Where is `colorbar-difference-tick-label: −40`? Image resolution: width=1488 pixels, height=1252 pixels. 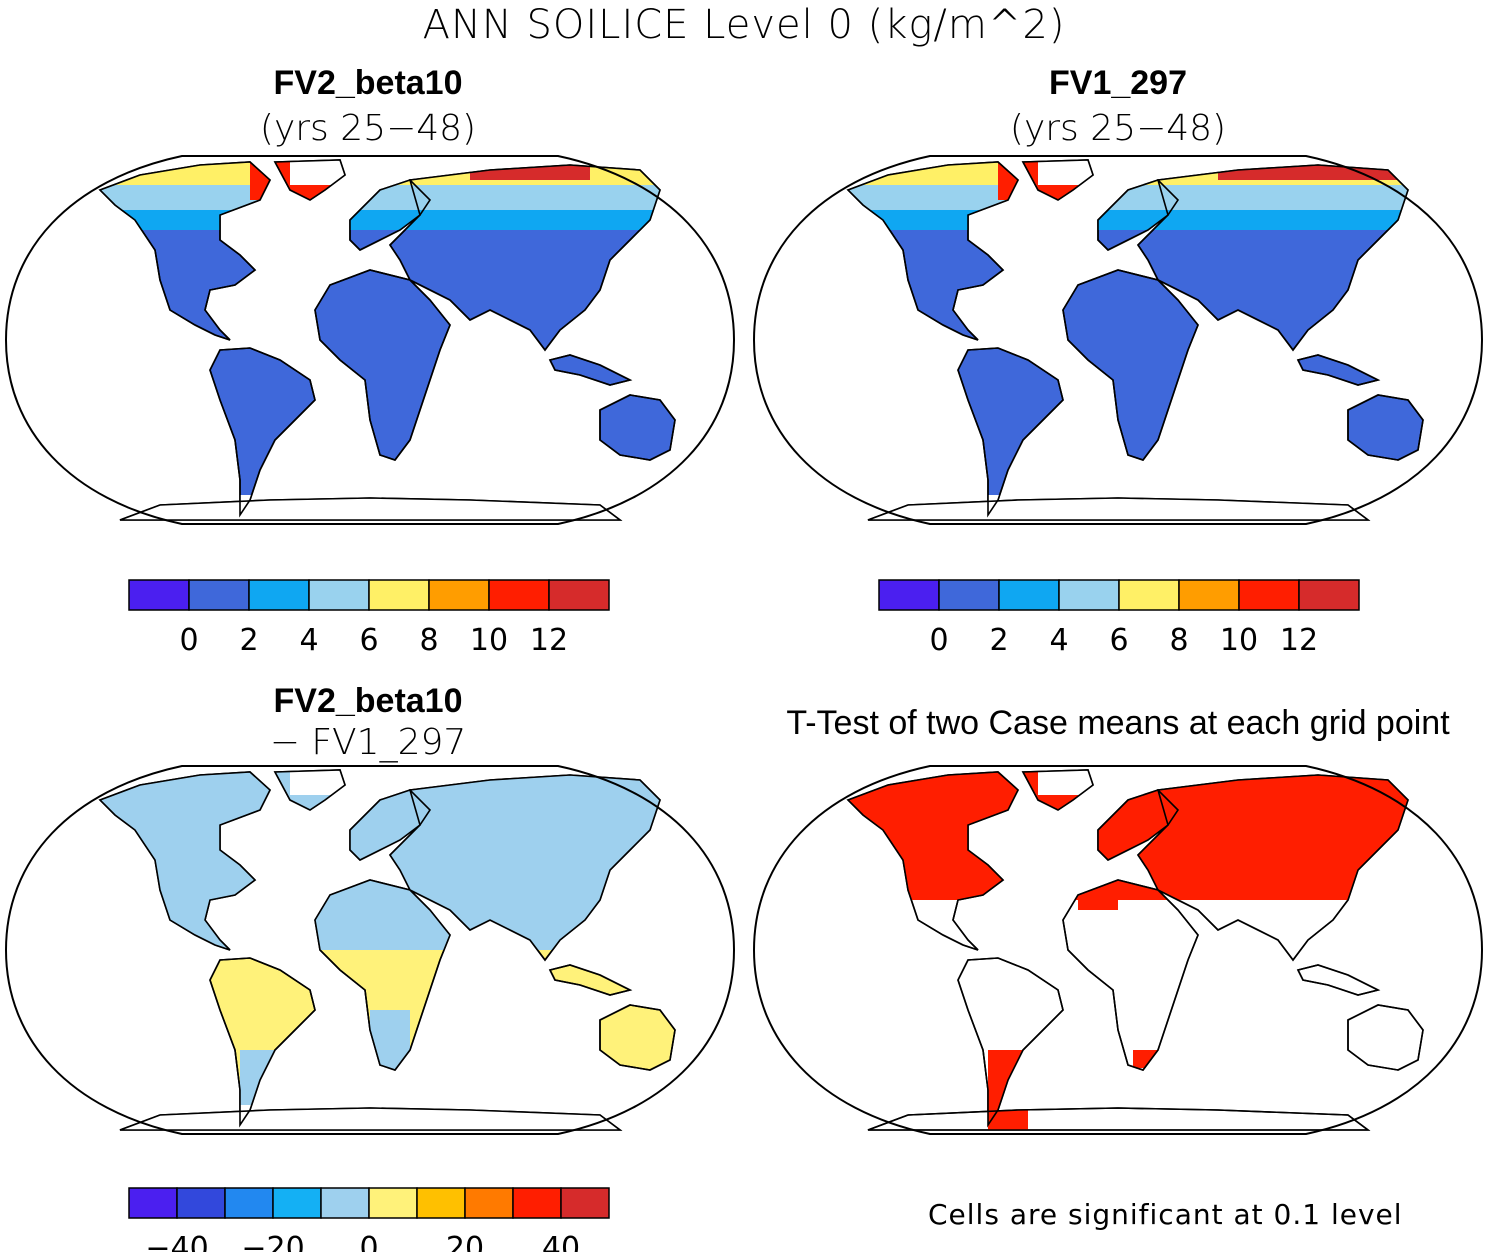
colorbar-difference-tick-label: −40 is located at coordinates (176, 1241).